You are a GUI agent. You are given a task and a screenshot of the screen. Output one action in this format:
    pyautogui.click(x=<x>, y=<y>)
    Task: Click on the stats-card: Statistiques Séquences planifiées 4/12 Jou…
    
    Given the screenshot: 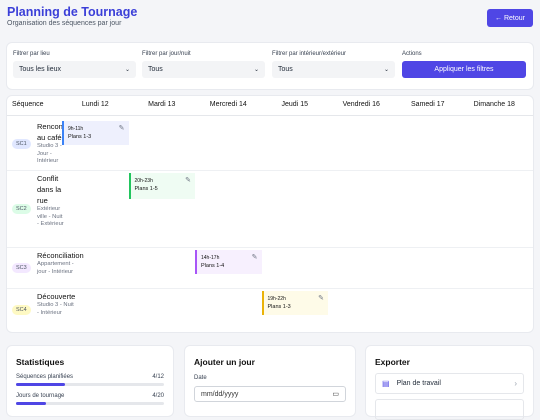 What is the action you would take?
    pyautogui.click(x=90, y=381)
    